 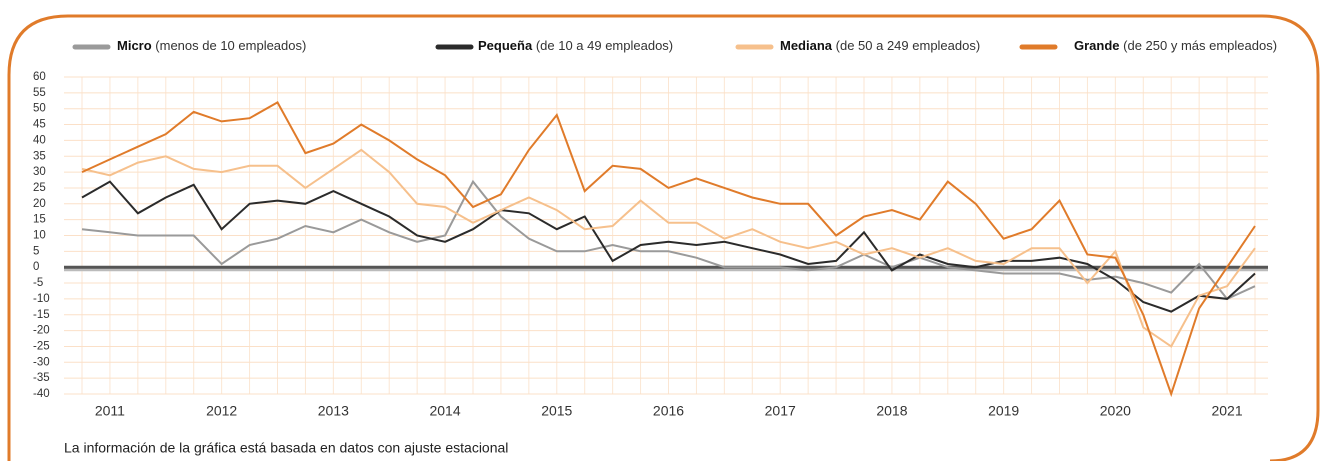 I want to click on legend-entry: Mediana (de 50 a 249 empleados), so click(x=880, y=45).